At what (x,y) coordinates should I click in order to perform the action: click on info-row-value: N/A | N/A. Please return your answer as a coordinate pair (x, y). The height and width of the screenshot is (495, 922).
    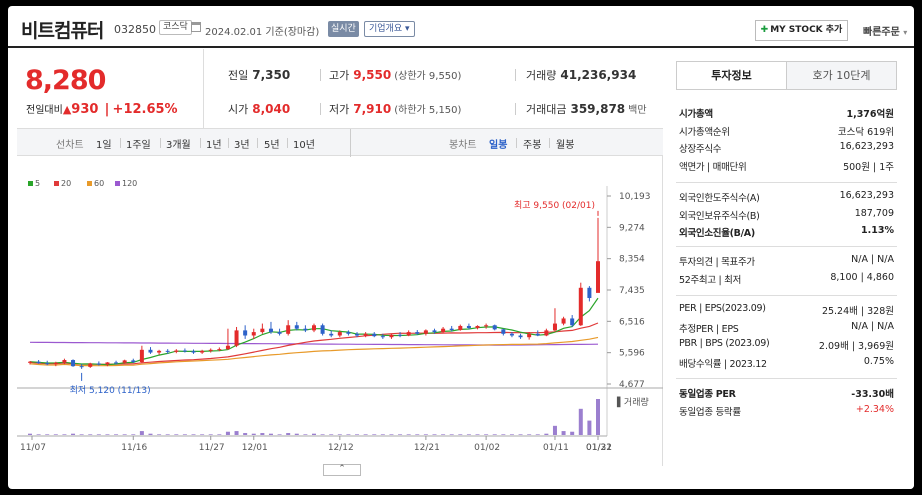
    Looking at the image, I should click on (872, 259).